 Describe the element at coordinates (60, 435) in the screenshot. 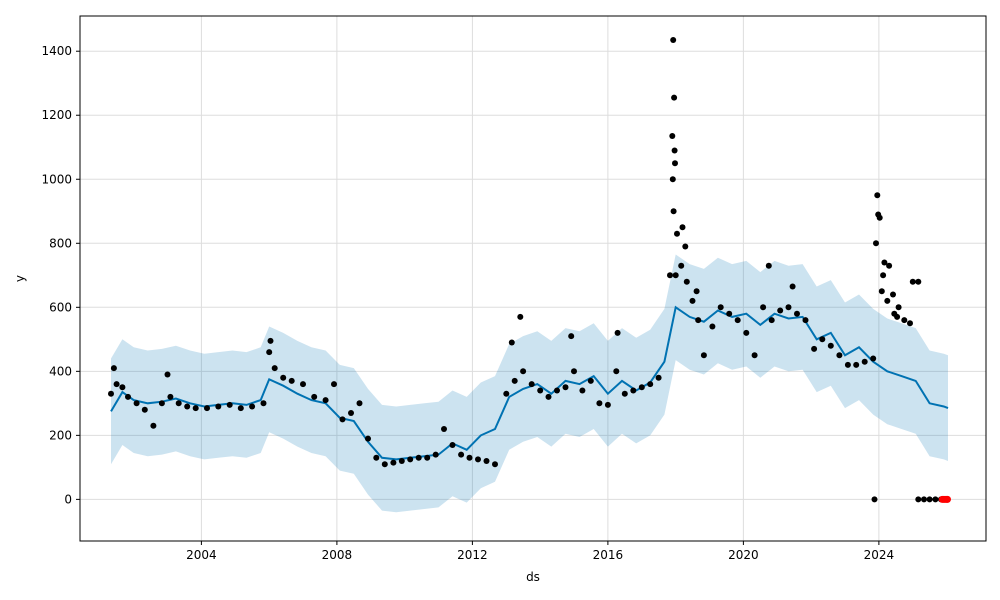

I see `y-tick-label: 200` at that location.